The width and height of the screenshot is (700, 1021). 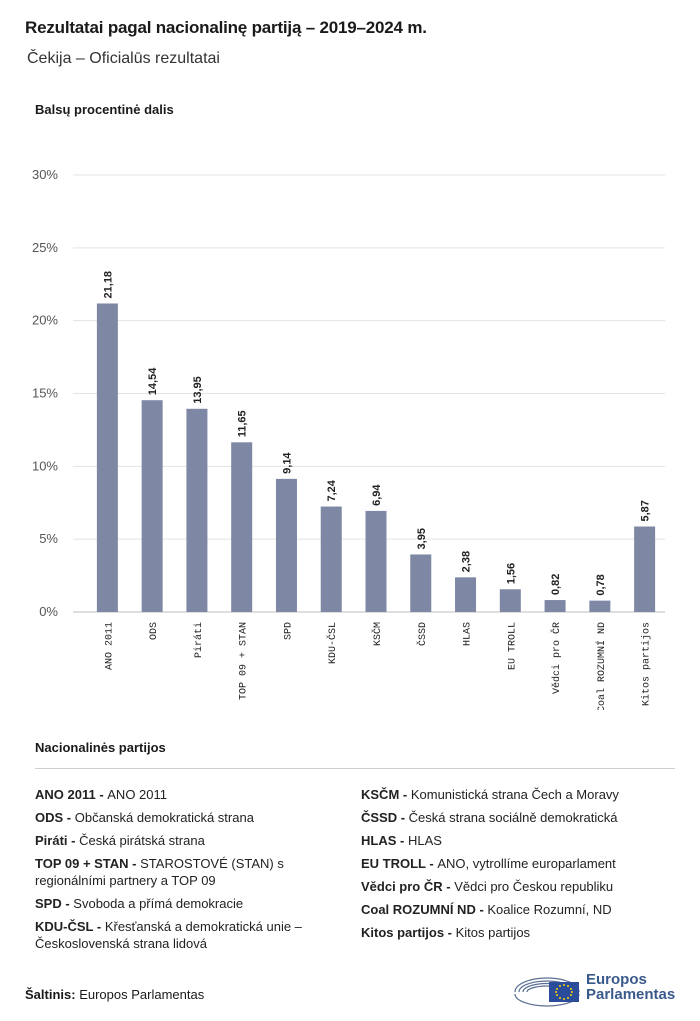 What do you see at coordinates (467, 561) in the screenshot?
I see `data-label: 2,38` at bounding box center [467, 561].